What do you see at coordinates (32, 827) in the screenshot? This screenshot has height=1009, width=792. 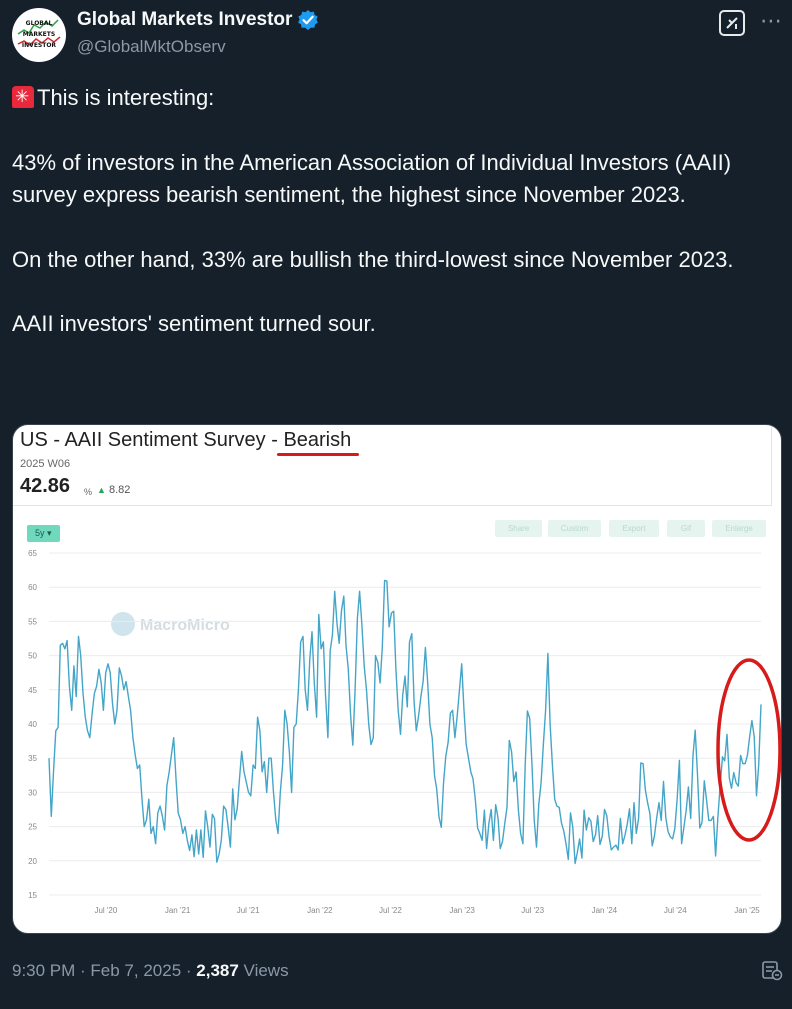 I see `y-tick-label: 25` at bounding box center [32, 827].